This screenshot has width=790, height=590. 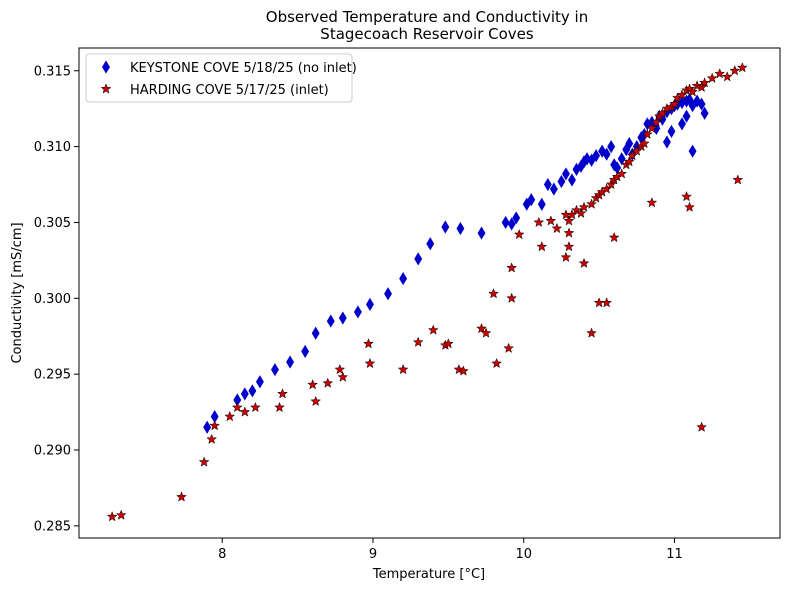 What do you see at coordinates (373, 554) in the screenshot?
I see `x-tick-label: 9` at bounding box center [373, 554].